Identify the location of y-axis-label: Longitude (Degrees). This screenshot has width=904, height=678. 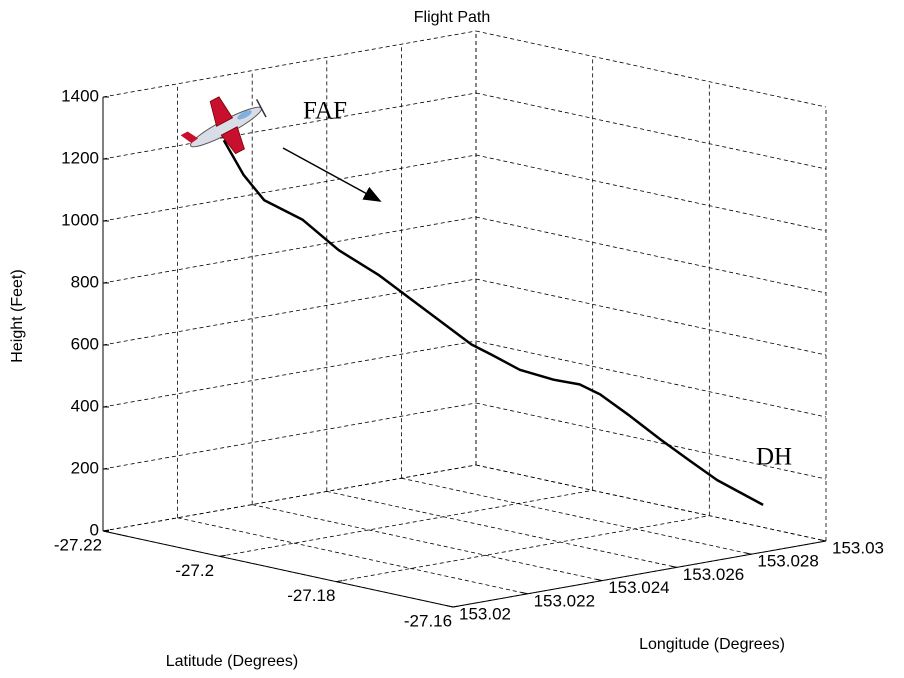
(712, 644).